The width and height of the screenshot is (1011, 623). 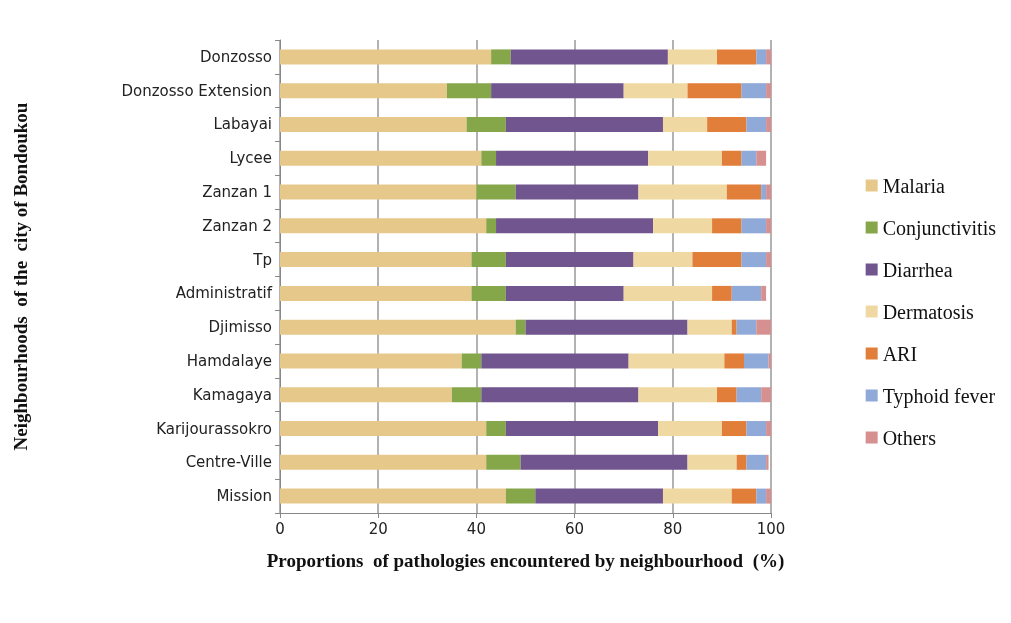 I want to click on y-axis-title: Neighbourhoods of the city of Bondoukou, so click(x=20, y=276).